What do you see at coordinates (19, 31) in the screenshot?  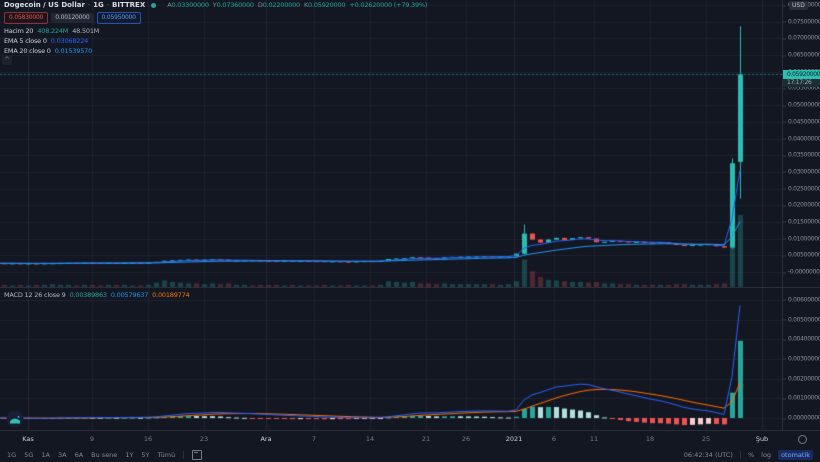 I see `volume-legend-label: Hacim 20` at bounding box center [19, 31].